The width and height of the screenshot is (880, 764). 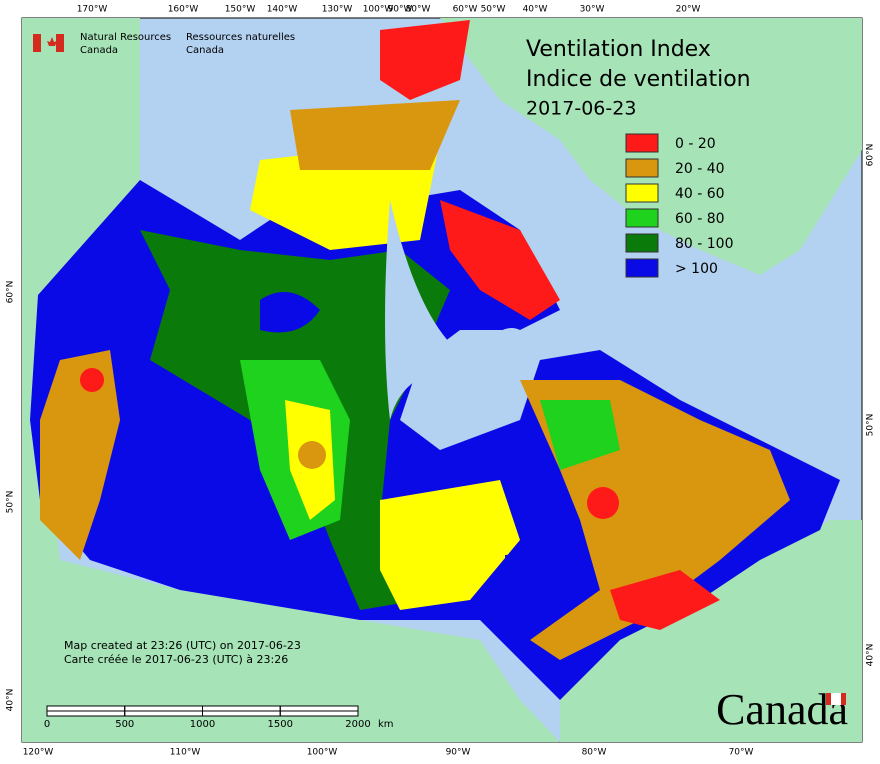 What do you see at coordinates (465, 10) in the screenshot?
I see `lon-label: 60°W` at bounding box center [465, 10].